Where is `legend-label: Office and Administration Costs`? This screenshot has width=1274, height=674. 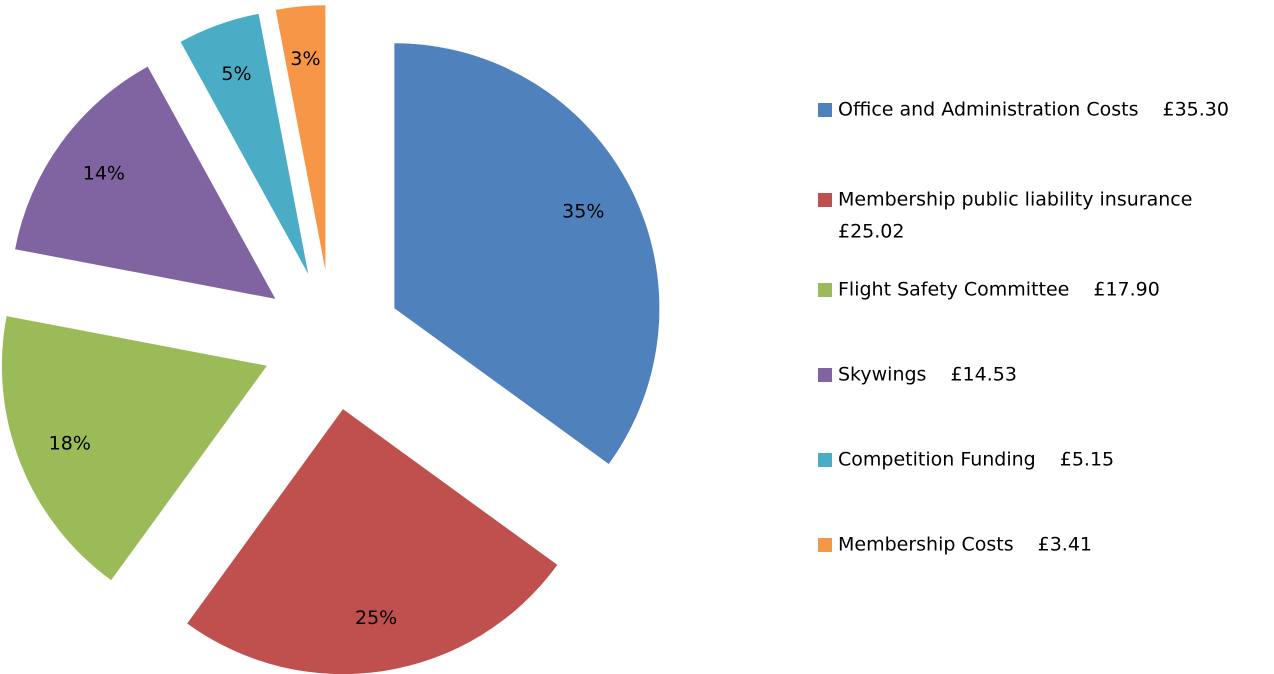 legend-label: Office and Administration Costs is located at coordinates (988, 110).